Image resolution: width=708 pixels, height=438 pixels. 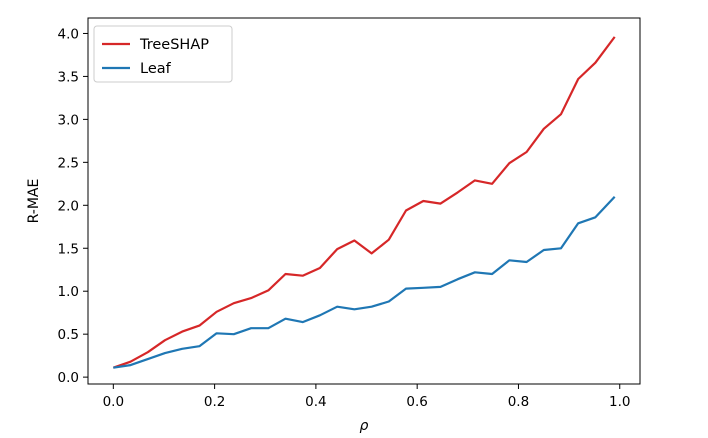 What do you see at coordinates (68, 77) in the screenshot?
I see `y-tick-label: 3.5` at bounding box center [68, 77].